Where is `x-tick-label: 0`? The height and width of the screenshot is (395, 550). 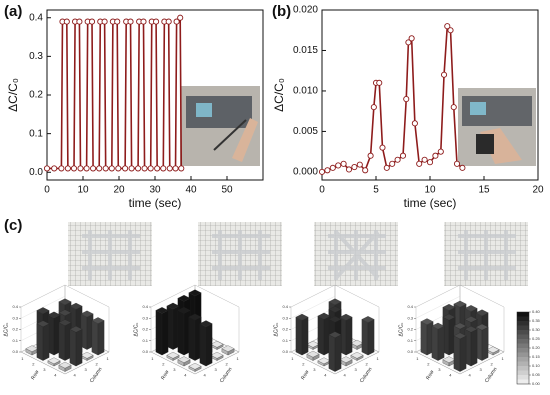 x-tick-label: 0 is located at coordinates (322, 190).